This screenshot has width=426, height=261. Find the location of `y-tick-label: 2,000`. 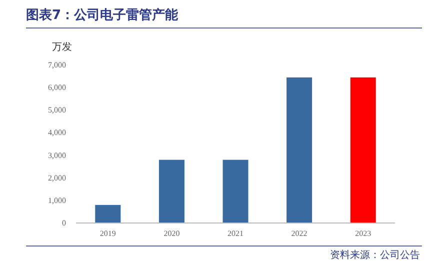

y-tick-label: 2,000 is located at coordinates (57, 177).